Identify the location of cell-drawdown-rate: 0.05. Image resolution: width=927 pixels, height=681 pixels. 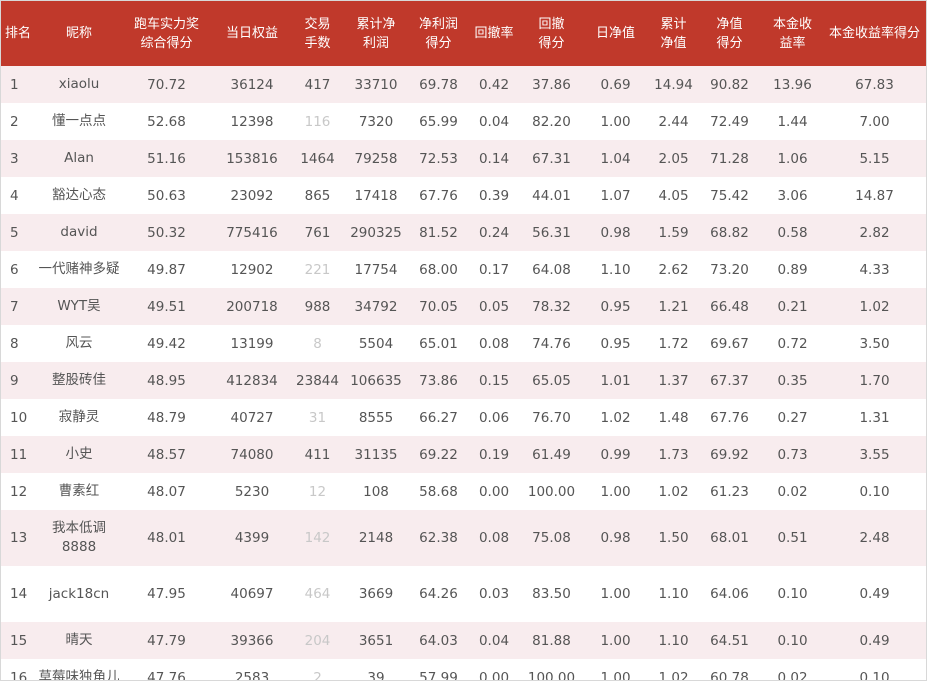
(494, 306).